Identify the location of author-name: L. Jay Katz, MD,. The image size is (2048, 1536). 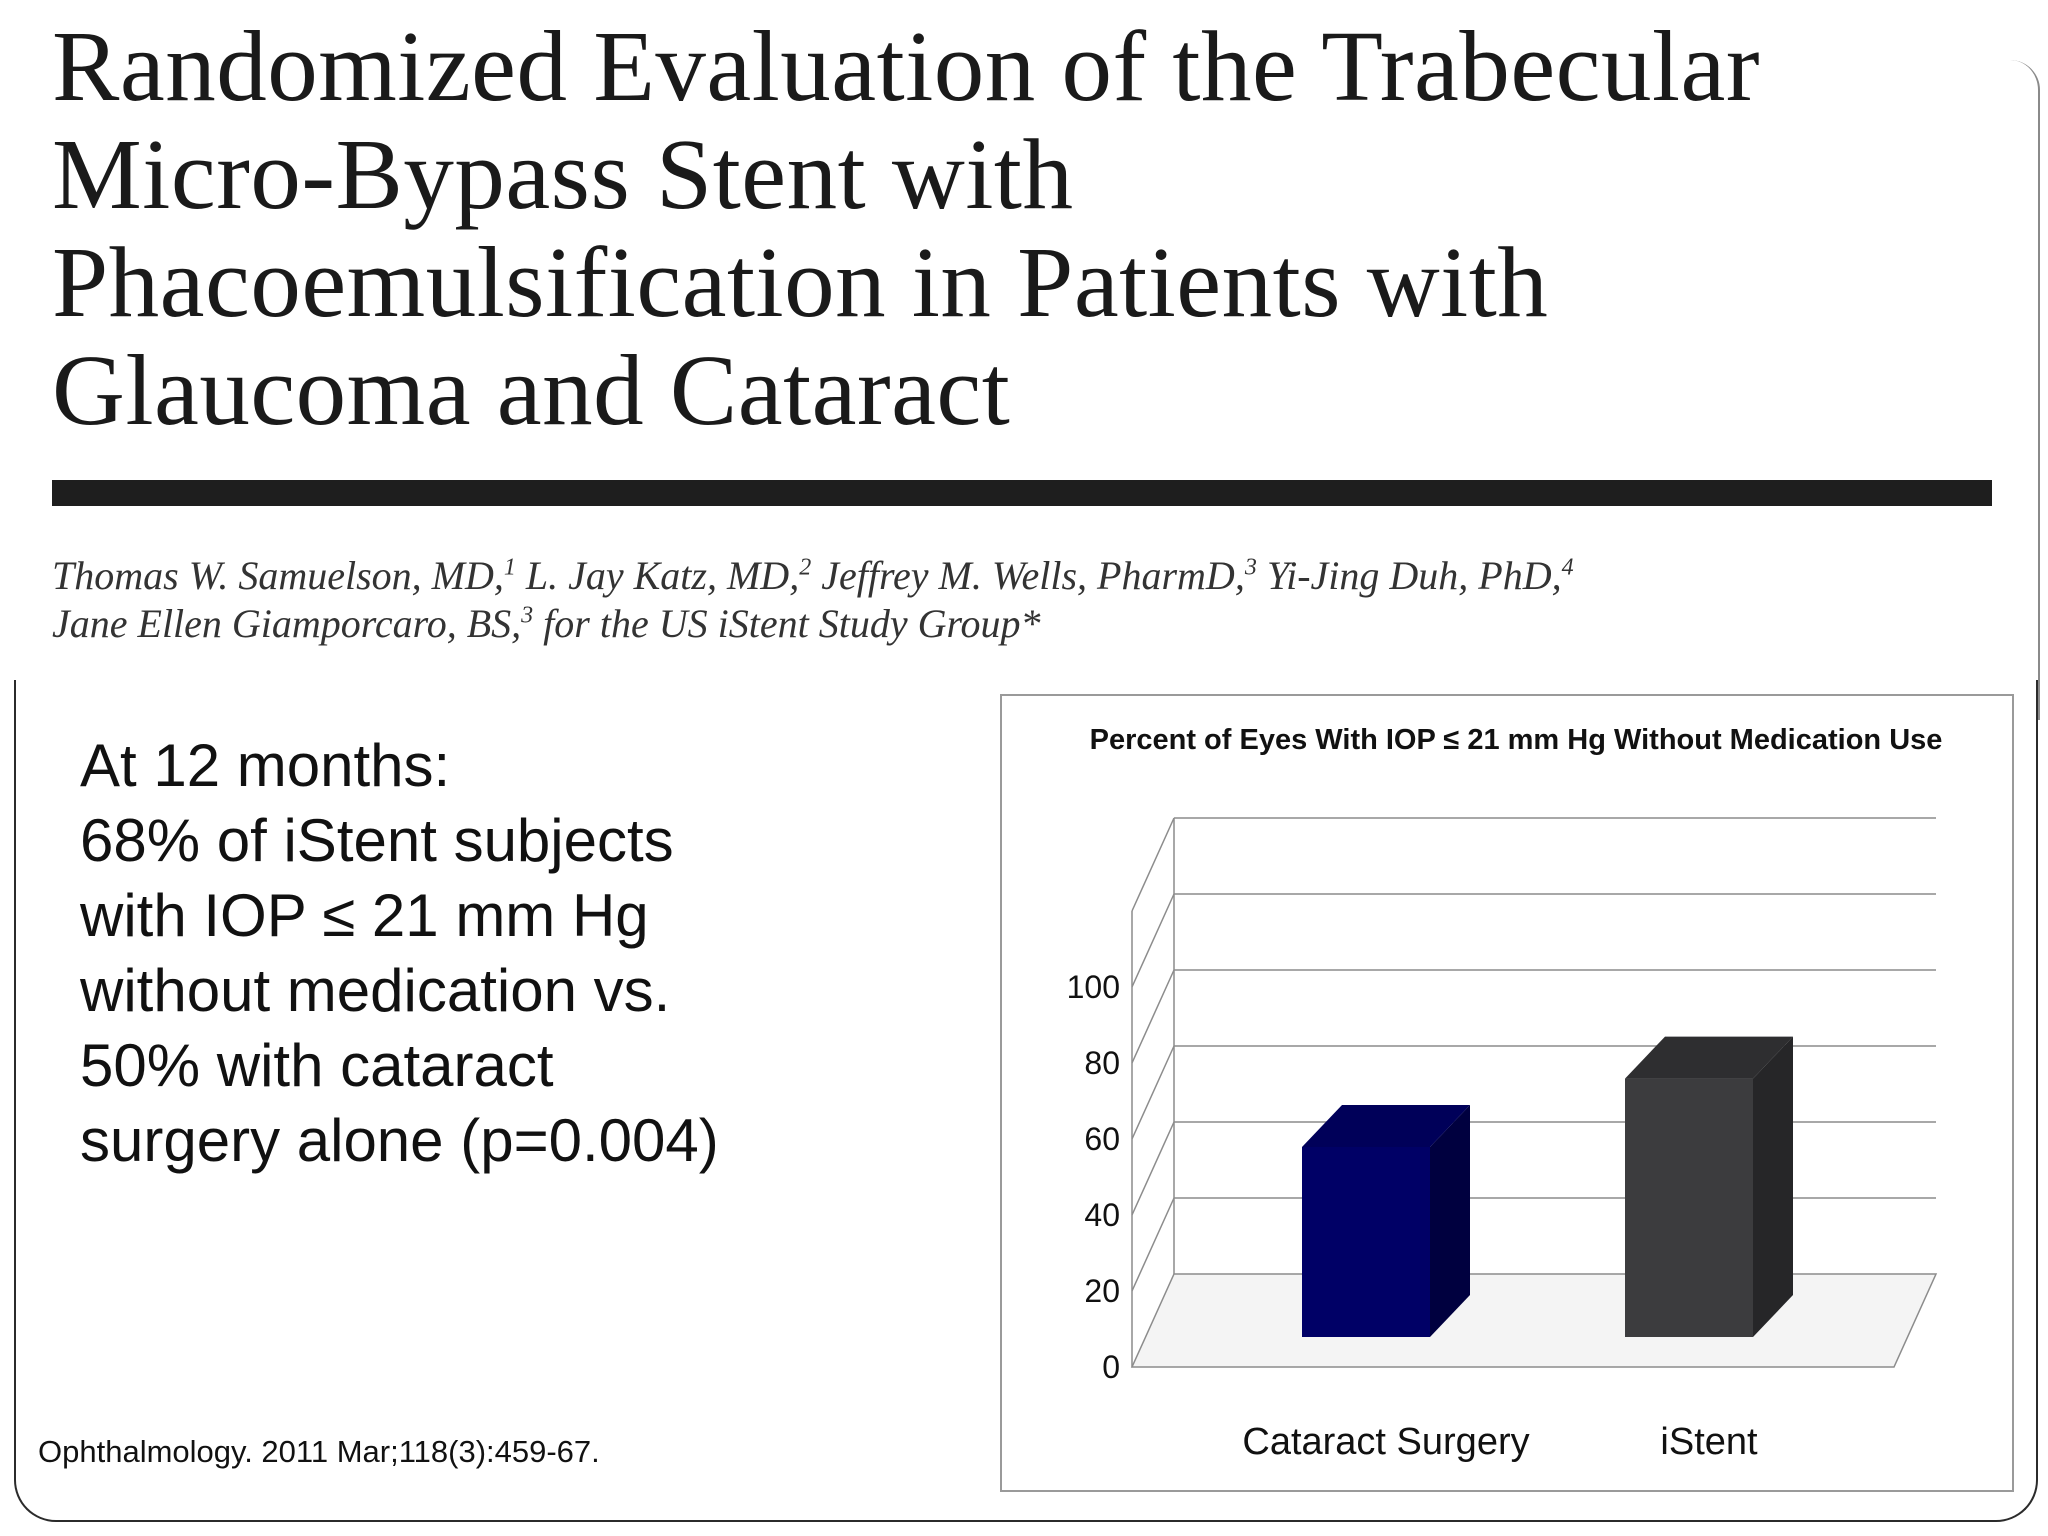
(657, 575).